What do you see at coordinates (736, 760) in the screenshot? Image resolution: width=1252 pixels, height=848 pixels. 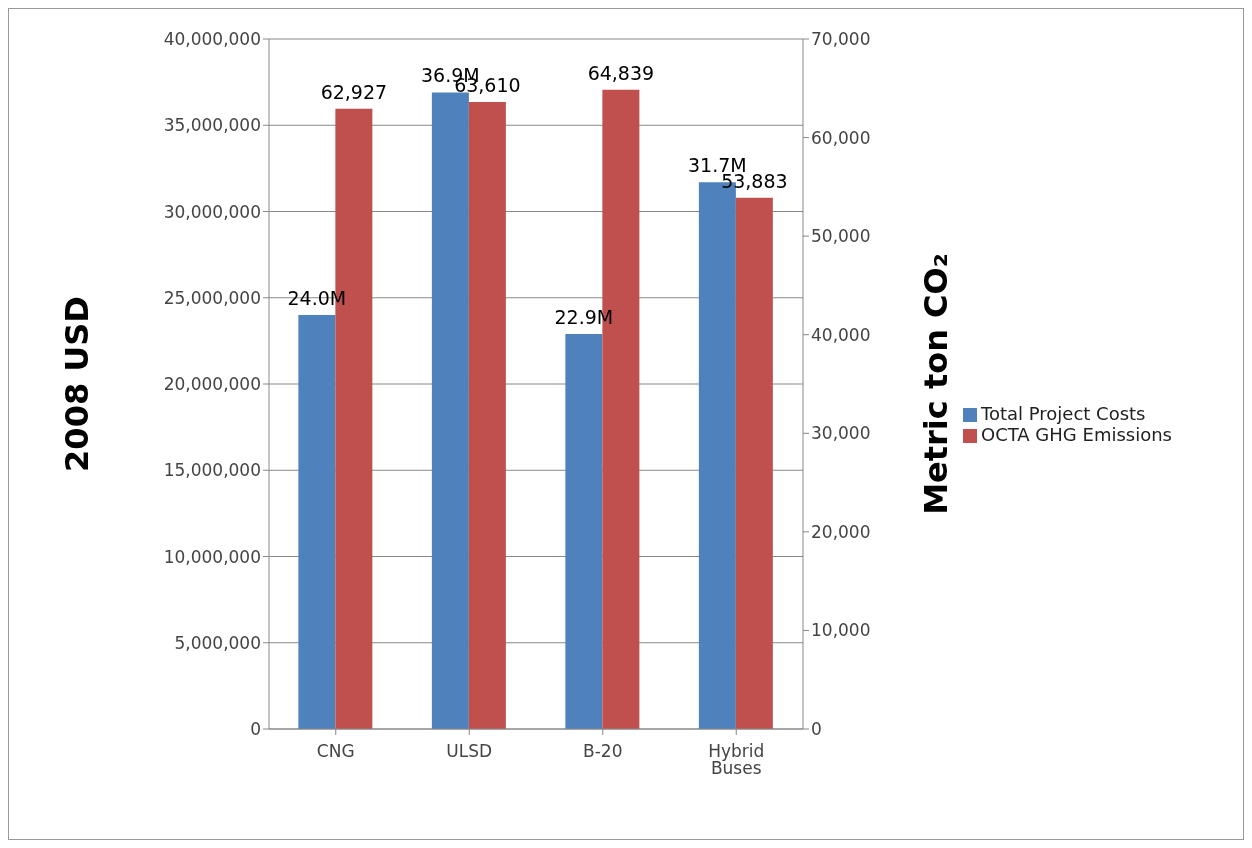 I see `x-tick-label: Hybrid Buses` at bounding box center [736, 760].